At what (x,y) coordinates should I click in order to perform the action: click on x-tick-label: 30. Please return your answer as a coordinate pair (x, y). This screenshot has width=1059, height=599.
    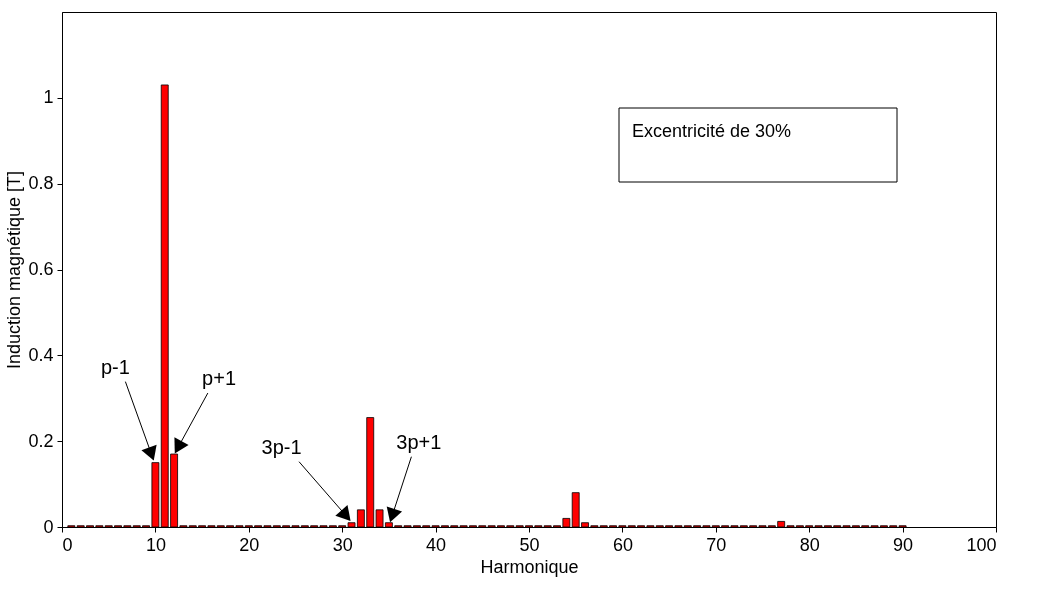
    Looking at the image, I should click on (342, 544).